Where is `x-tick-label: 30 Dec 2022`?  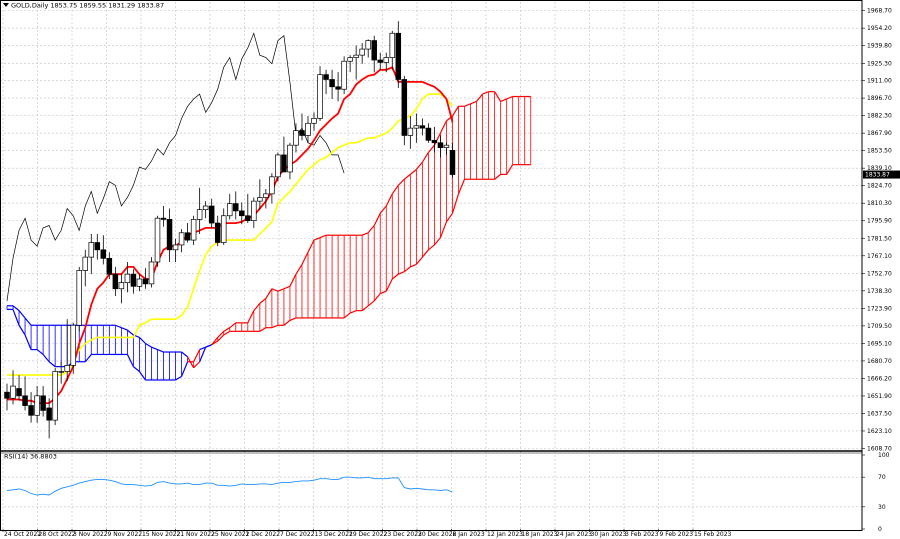 x-tick-label: 30 Dec 2022 is located at coordinates (437, 534).